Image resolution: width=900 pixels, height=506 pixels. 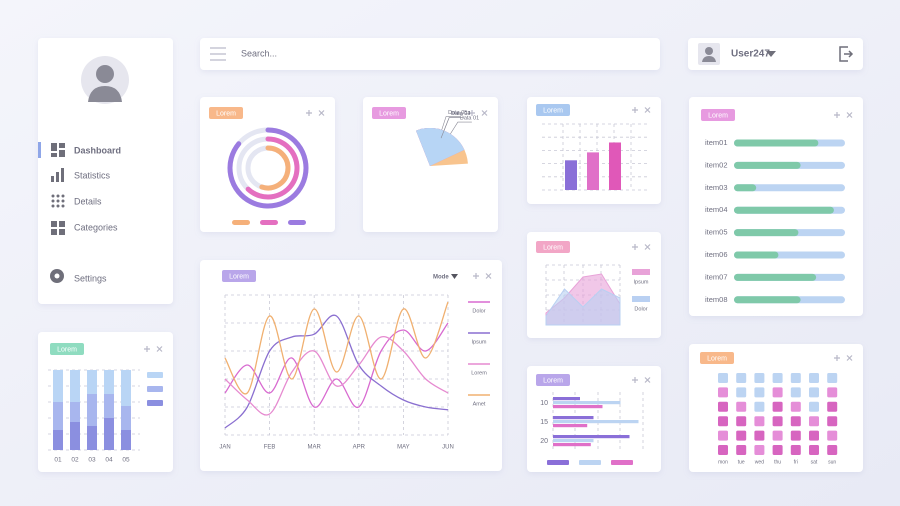 I want to click on pie-label: Data 05, so click(x=457, y=113).